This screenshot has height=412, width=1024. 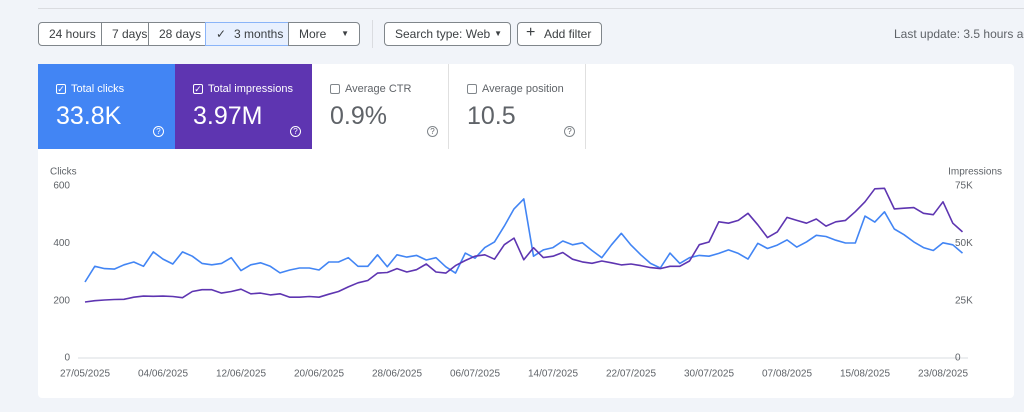 I want to click on range-button: 7 days, so click(x=125, y=34).